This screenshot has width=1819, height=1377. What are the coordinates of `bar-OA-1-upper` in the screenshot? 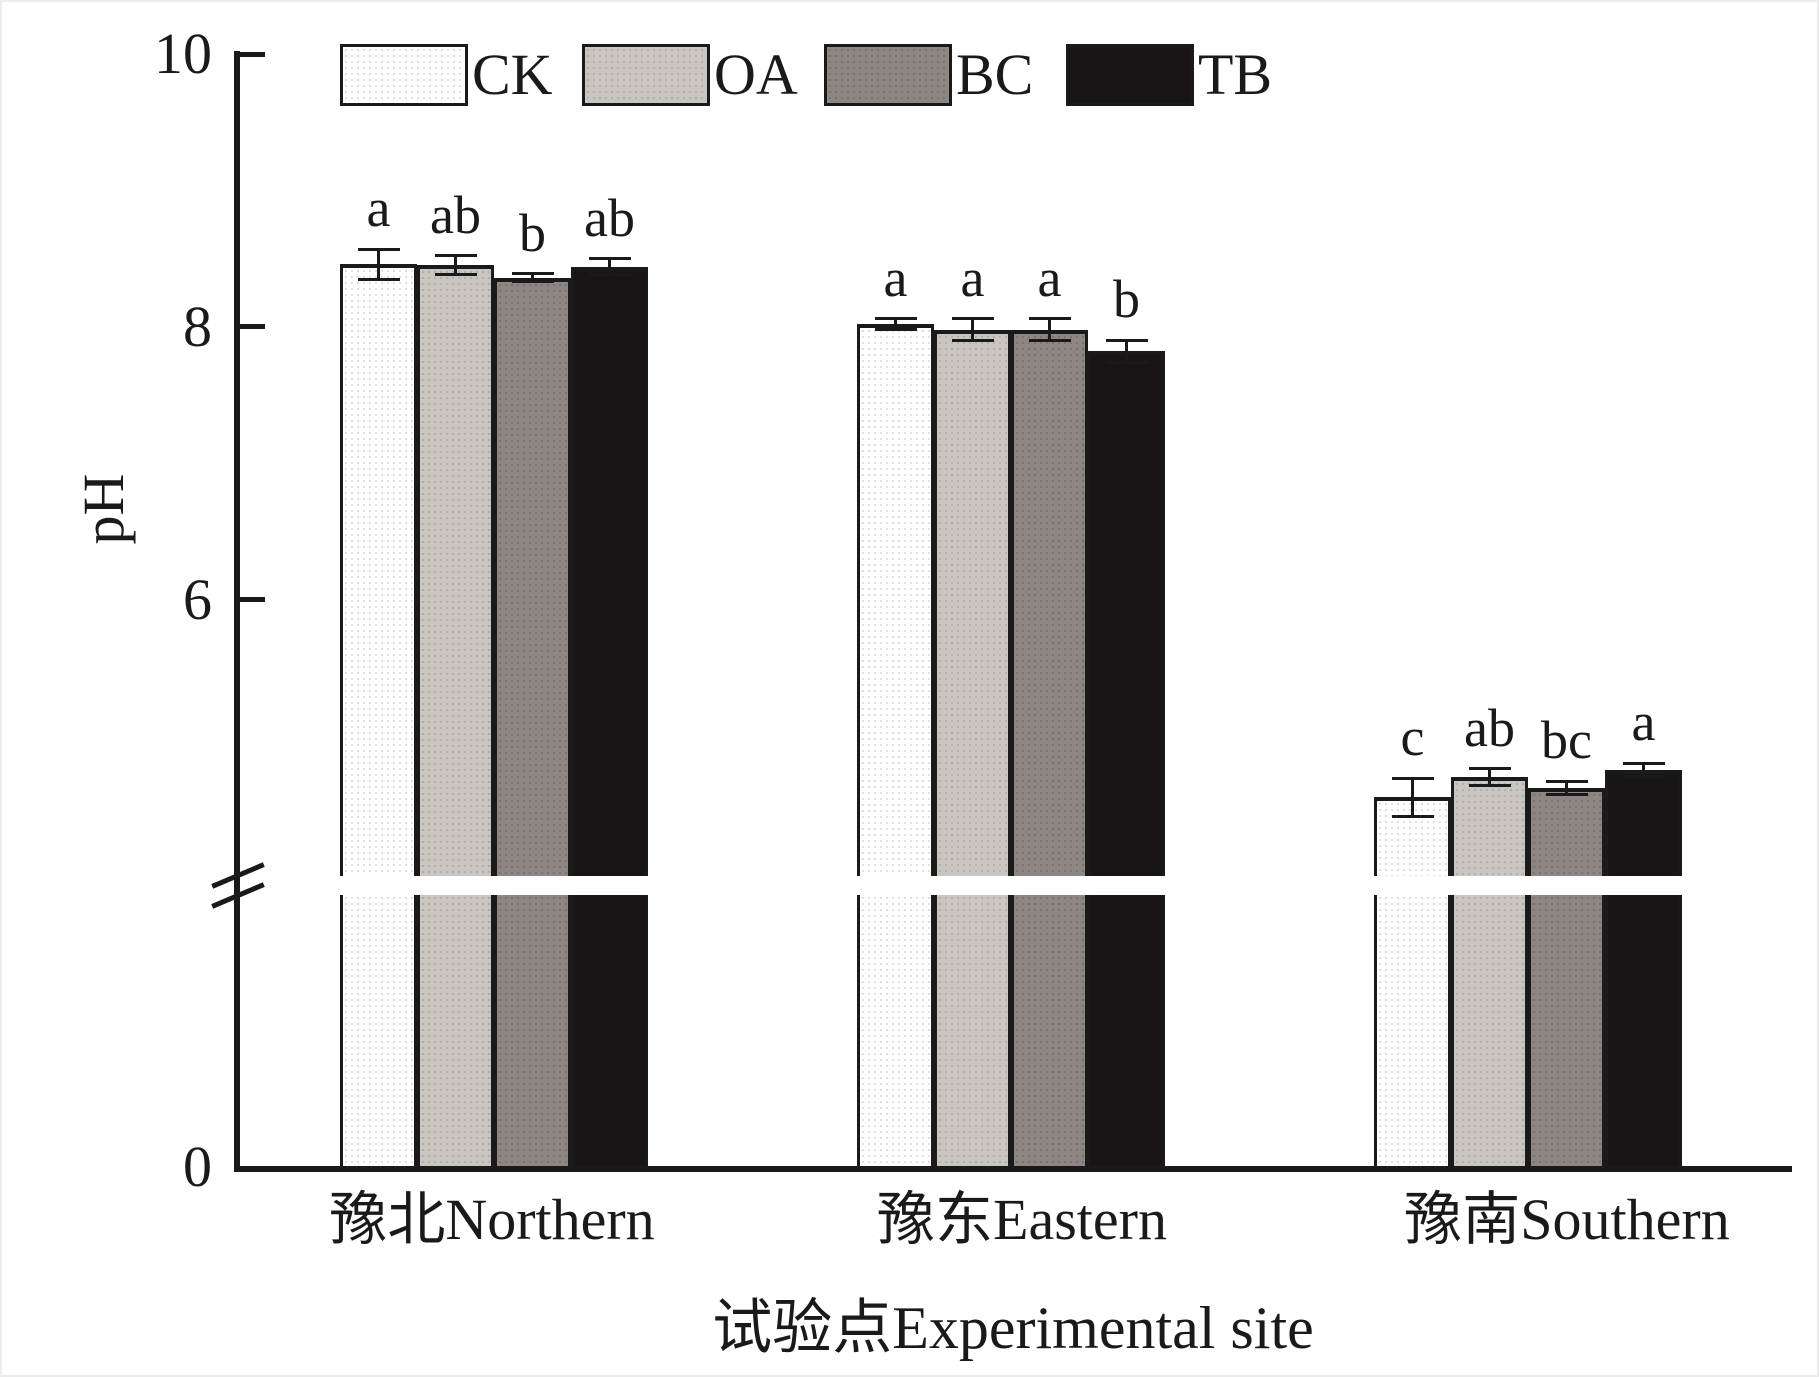 It's located at (972, 602).